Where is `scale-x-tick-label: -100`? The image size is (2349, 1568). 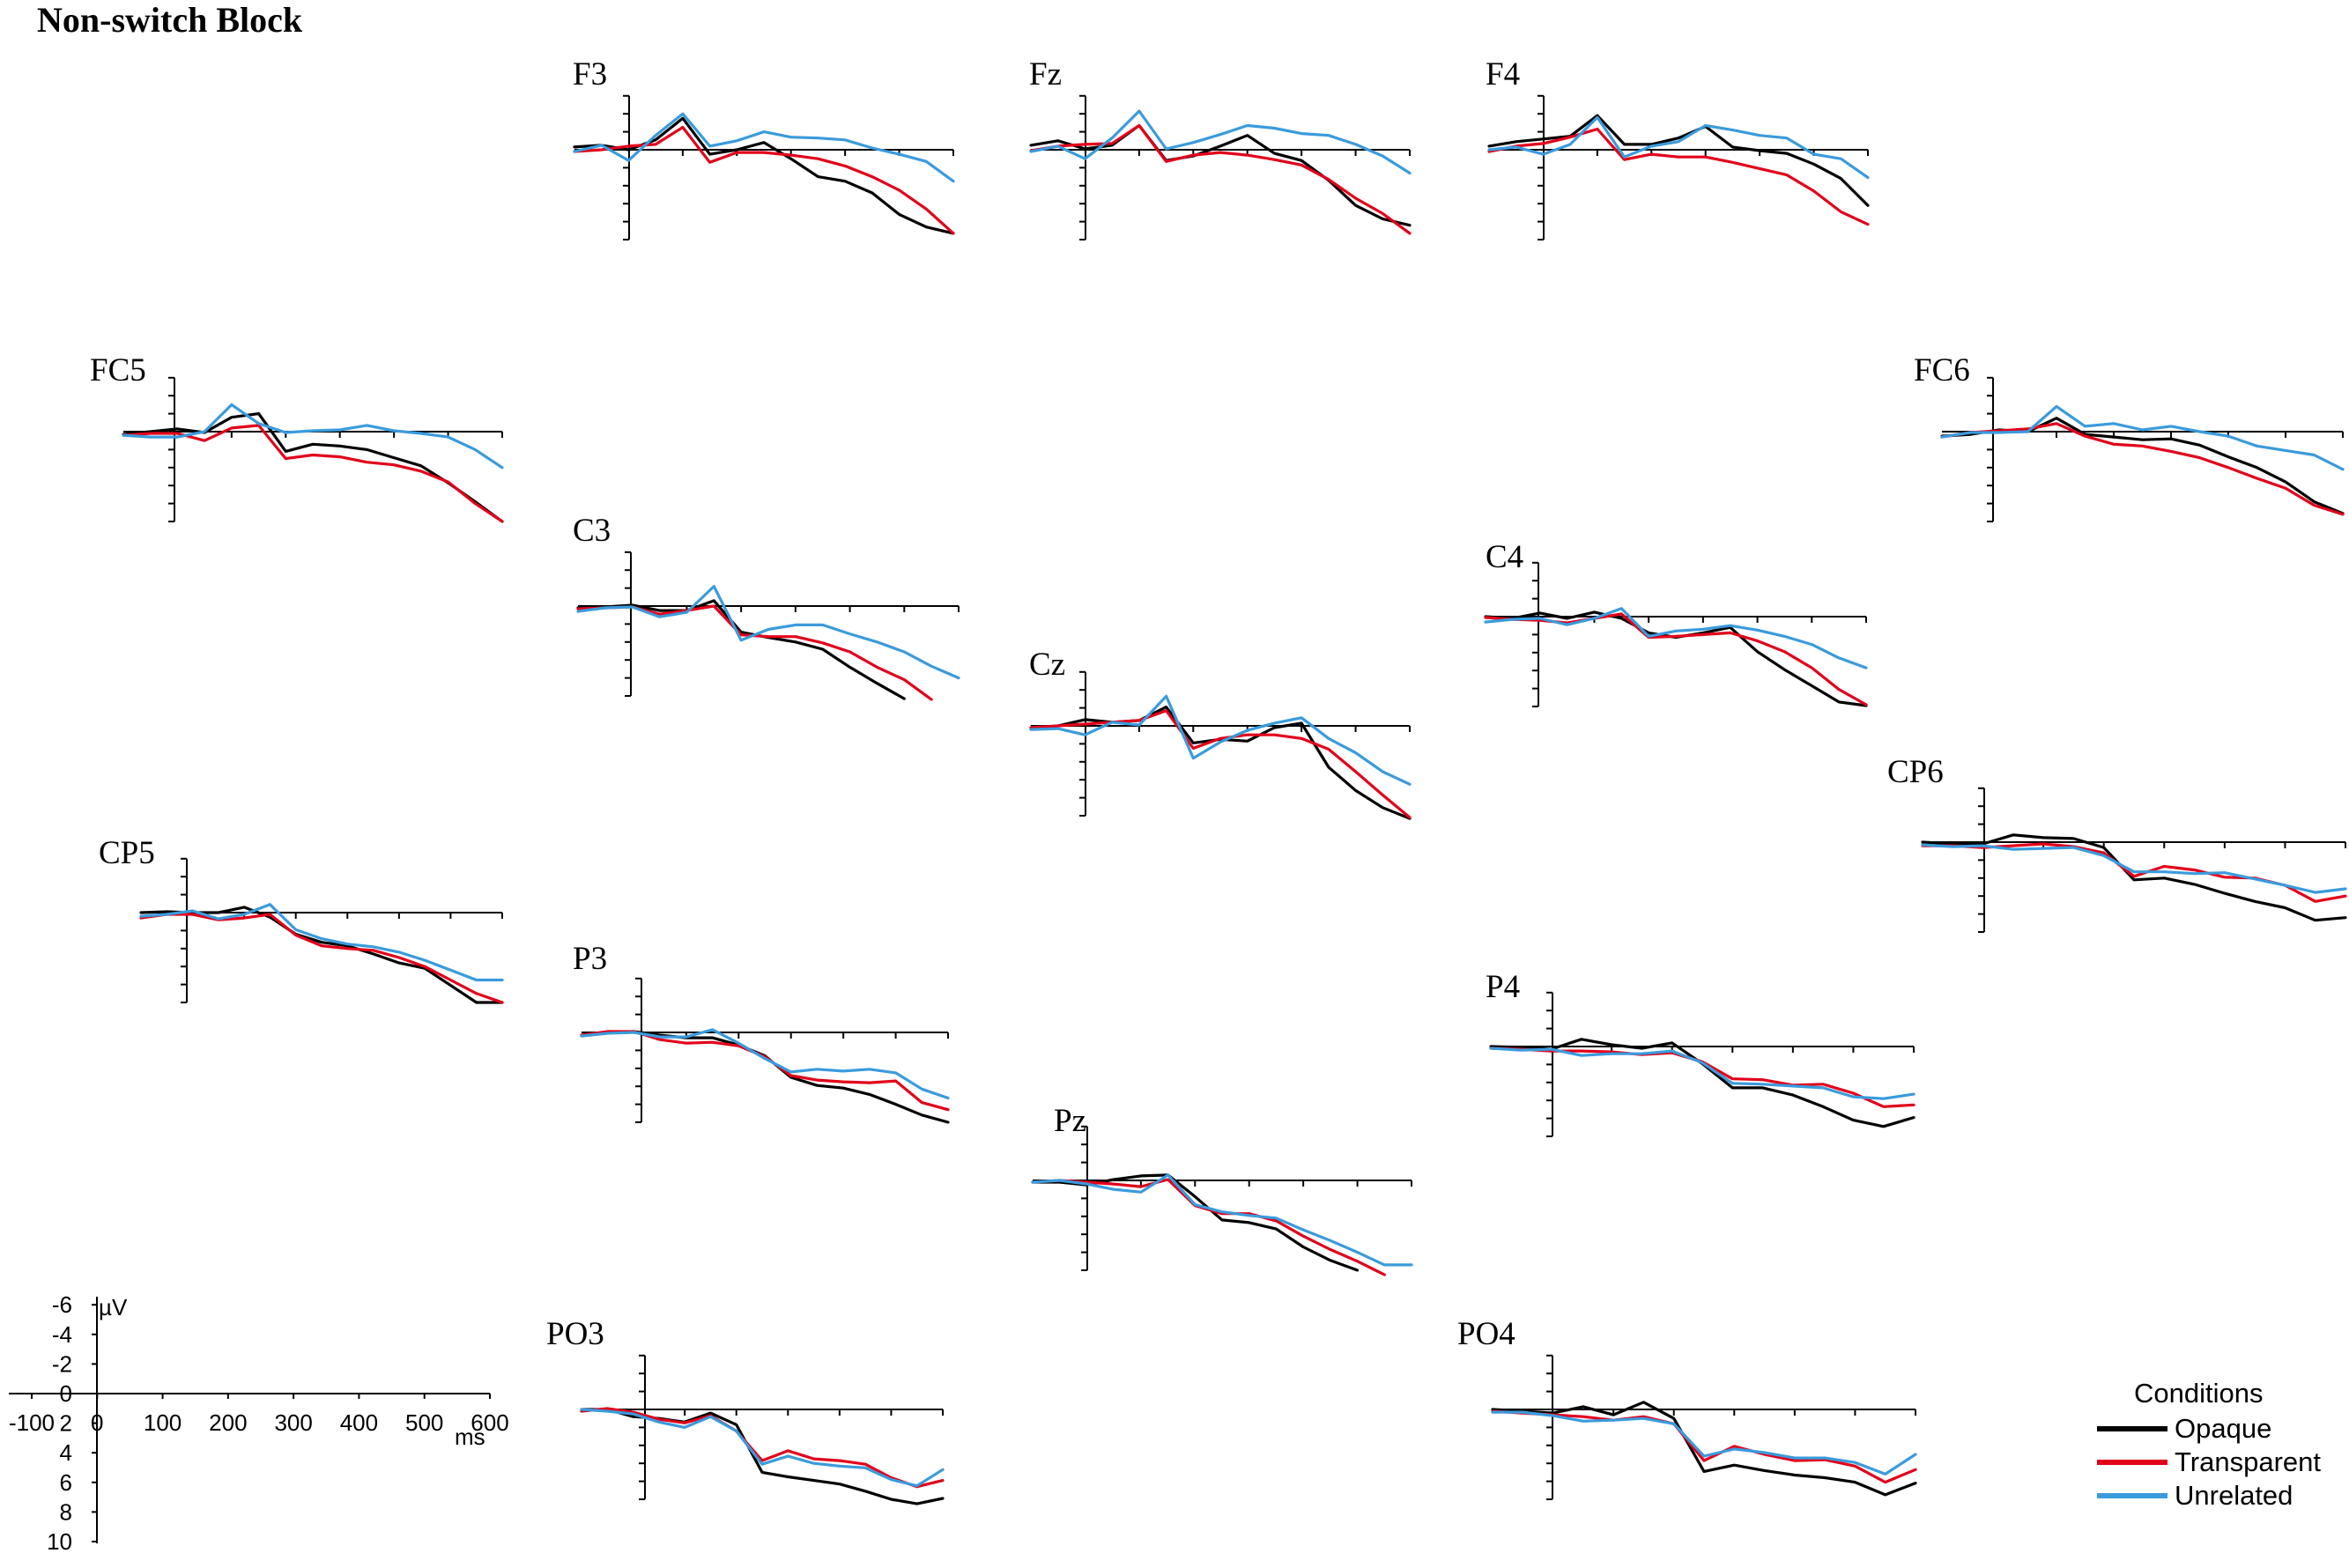 scale-x-tick-label: -100 is located at coordinates (32, 1422).